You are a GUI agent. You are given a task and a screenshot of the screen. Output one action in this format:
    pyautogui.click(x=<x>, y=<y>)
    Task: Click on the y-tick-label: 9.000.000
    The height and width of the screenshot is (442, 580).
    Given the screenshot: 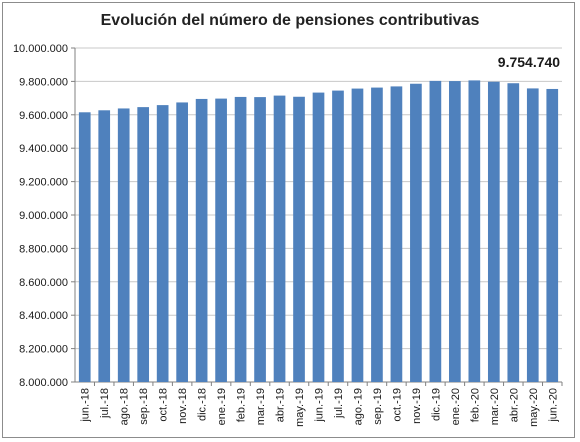 What is the action you would take?
    pyautogui.click(x=43, y=216)
    